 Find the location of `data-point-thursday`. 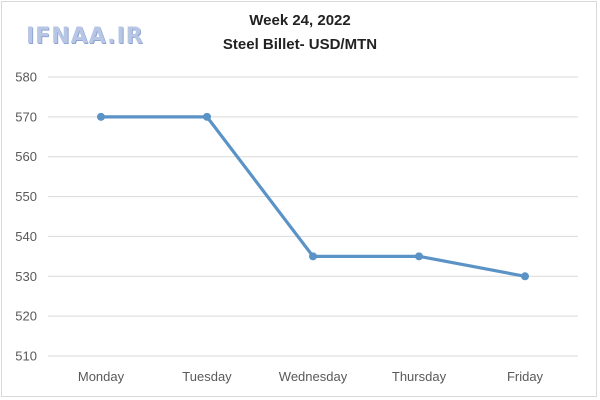

data-point-thursday is located at coordinates (419, 256).